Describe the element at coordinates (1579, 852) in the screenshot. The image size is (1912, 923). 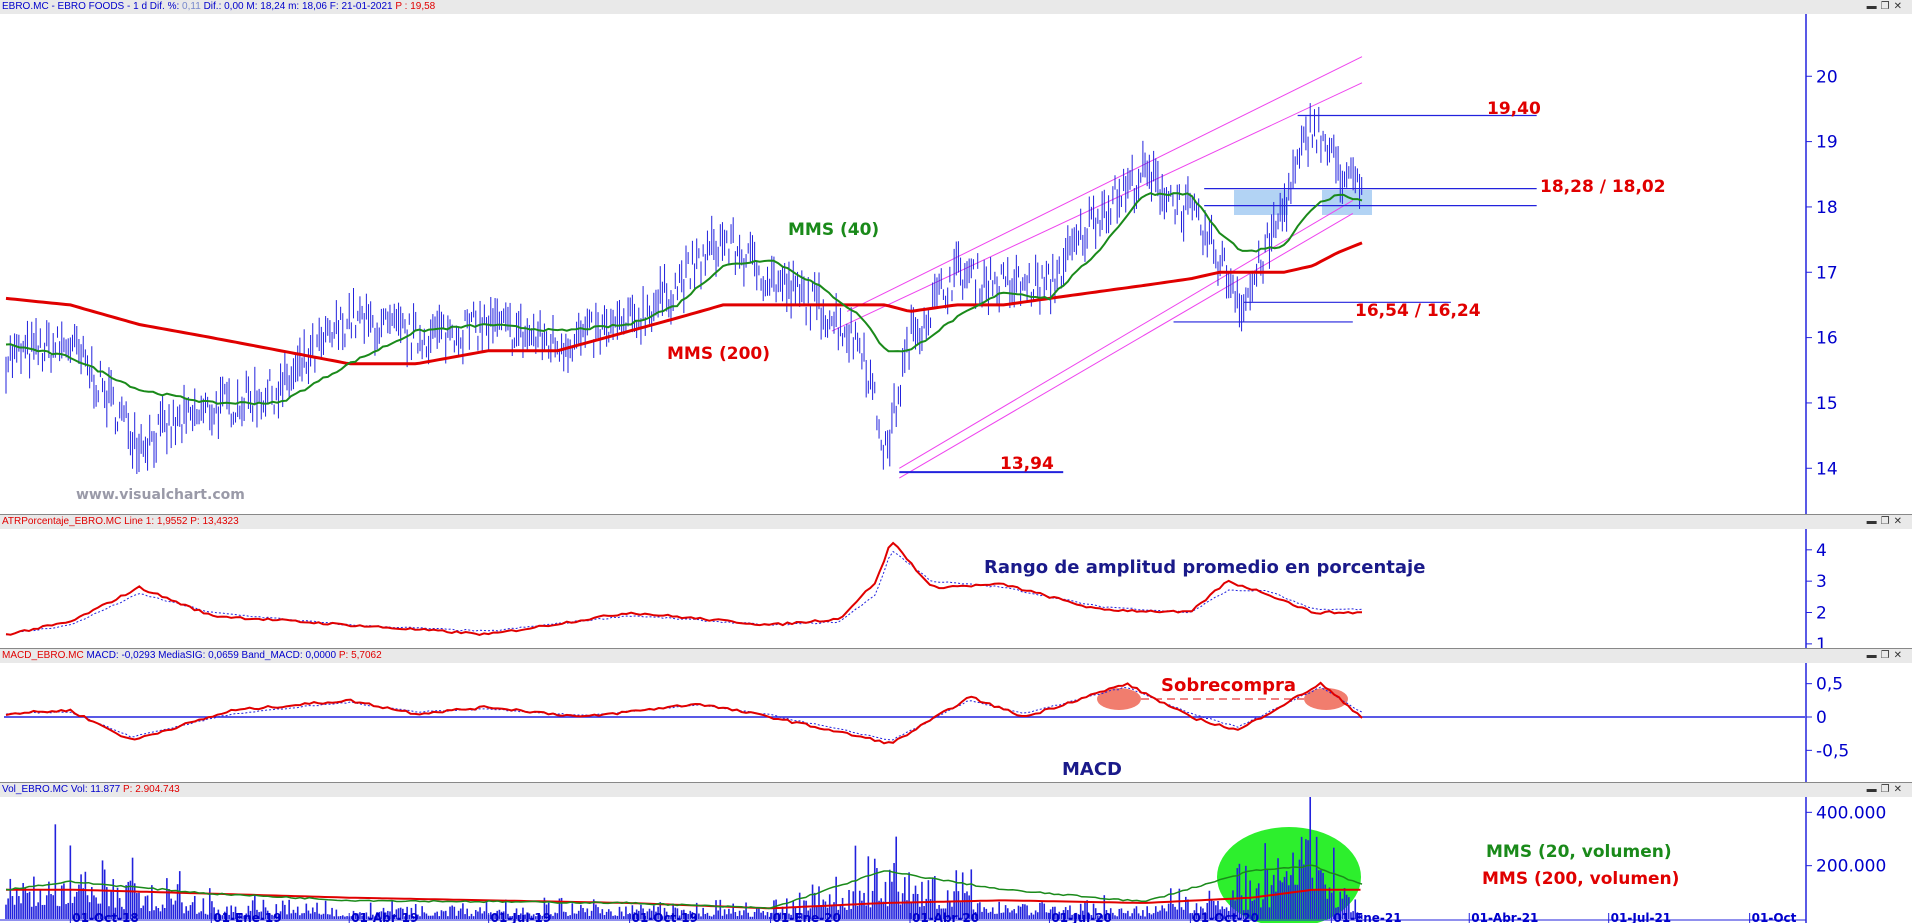
I see `vol-mms20-label: MMS (20, volumen)` at that location.